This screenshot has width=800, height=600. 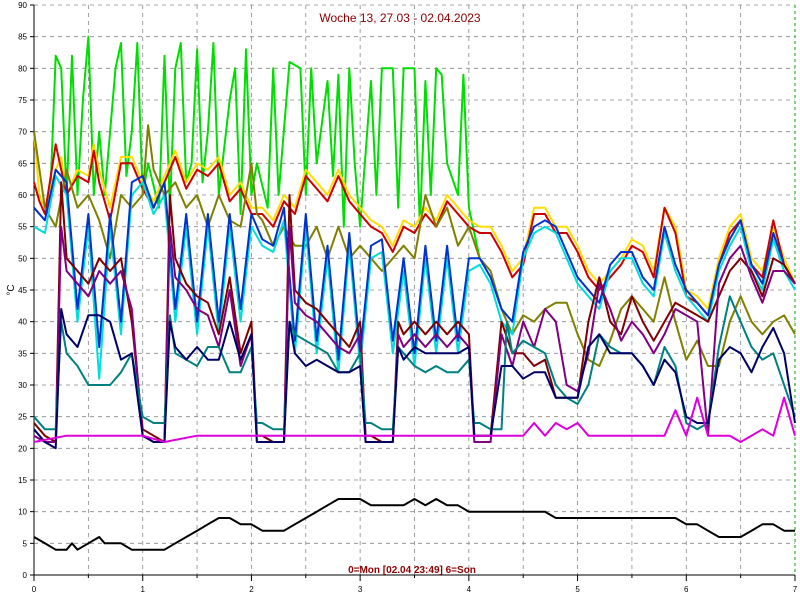 I want to click on y-tick-label: 70, so click(x=22, y=132).